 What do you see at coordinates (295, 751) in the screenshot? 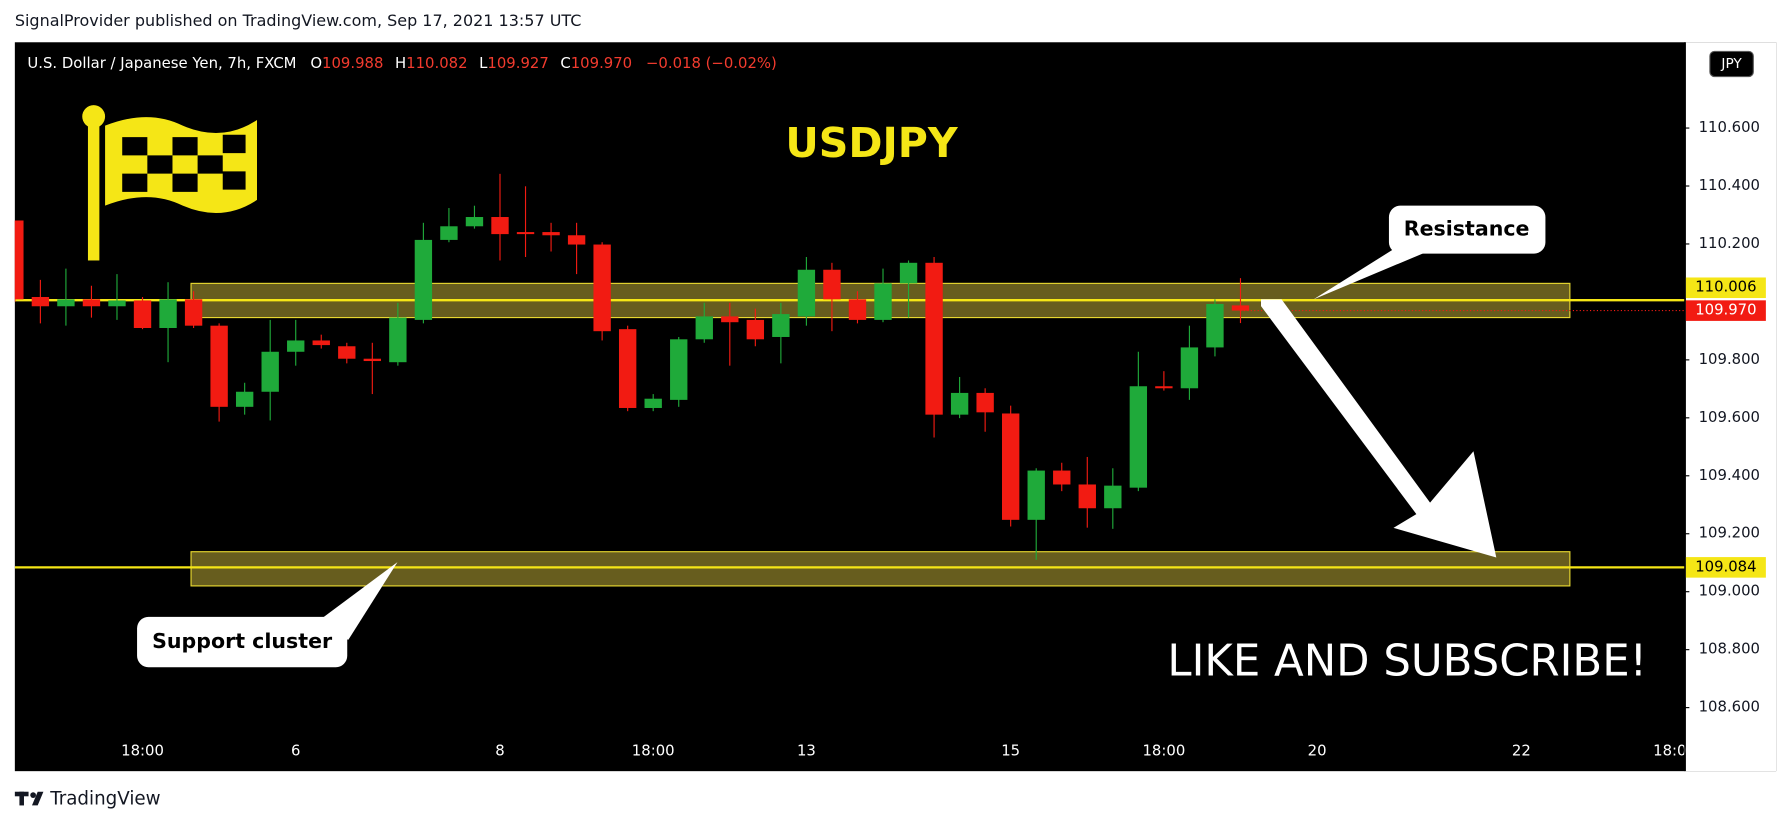
I see `x-tick-label: 6` at bounding box center [295, 751].